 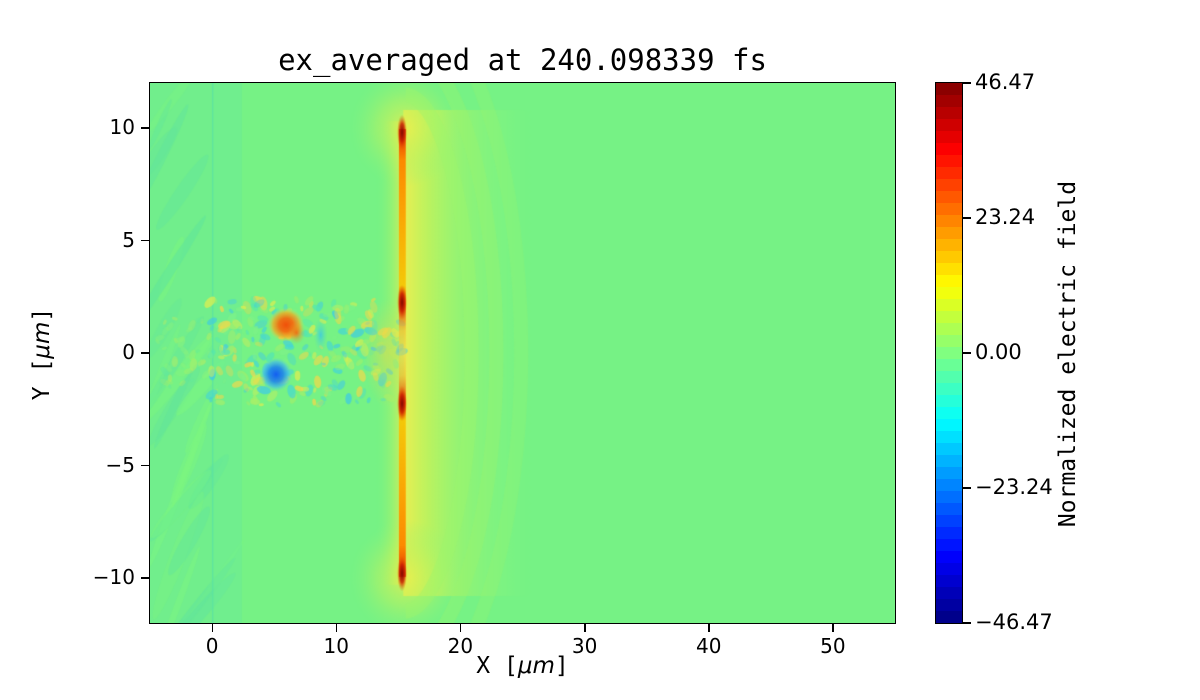 I want to click on x-axis-label-name: X [, so click(x=497, y=666).